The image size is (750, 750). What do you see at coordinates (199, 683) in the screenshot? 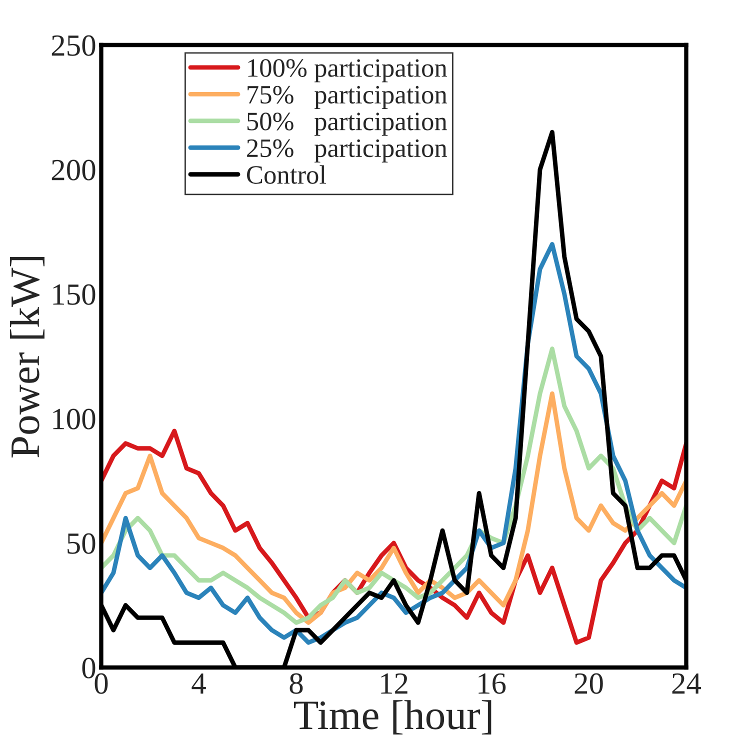
I see `x-tick-label: 4` at bounding box center [199, 683].